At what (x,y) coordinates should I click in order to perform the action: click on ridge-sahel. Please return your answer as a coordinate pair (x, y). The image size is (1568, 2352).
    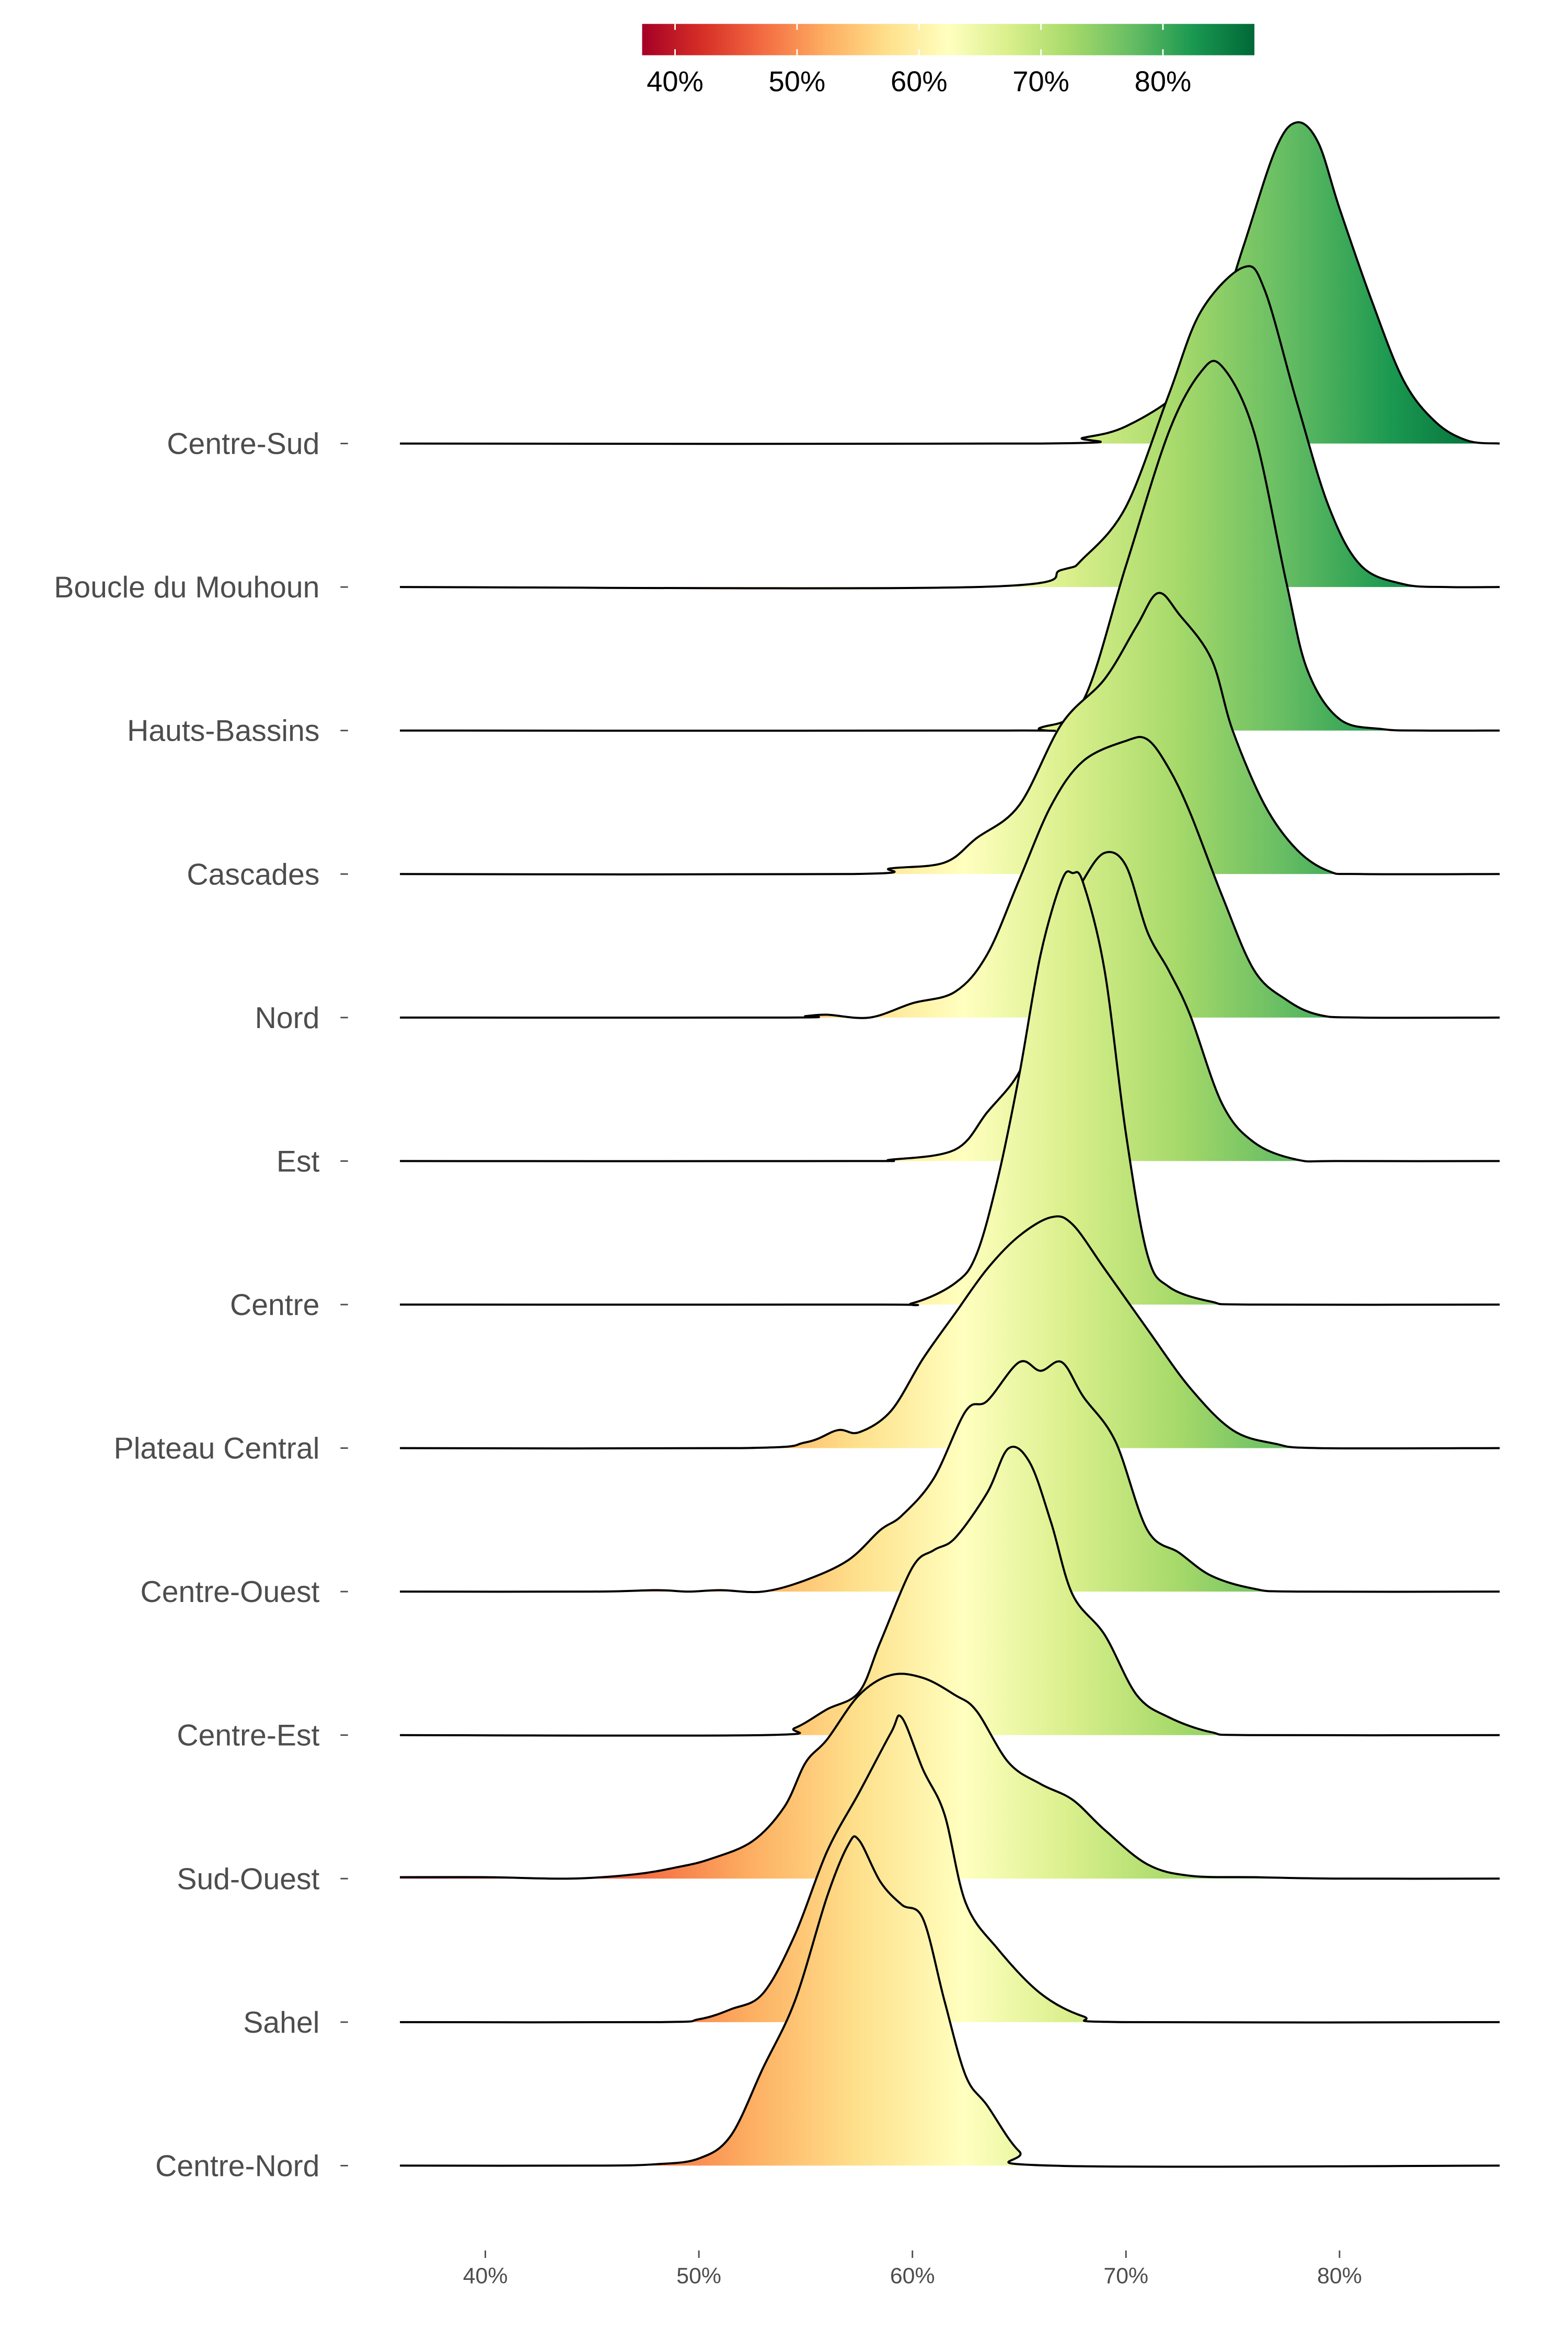
    Looking at the image, I should click on (950, 1869).